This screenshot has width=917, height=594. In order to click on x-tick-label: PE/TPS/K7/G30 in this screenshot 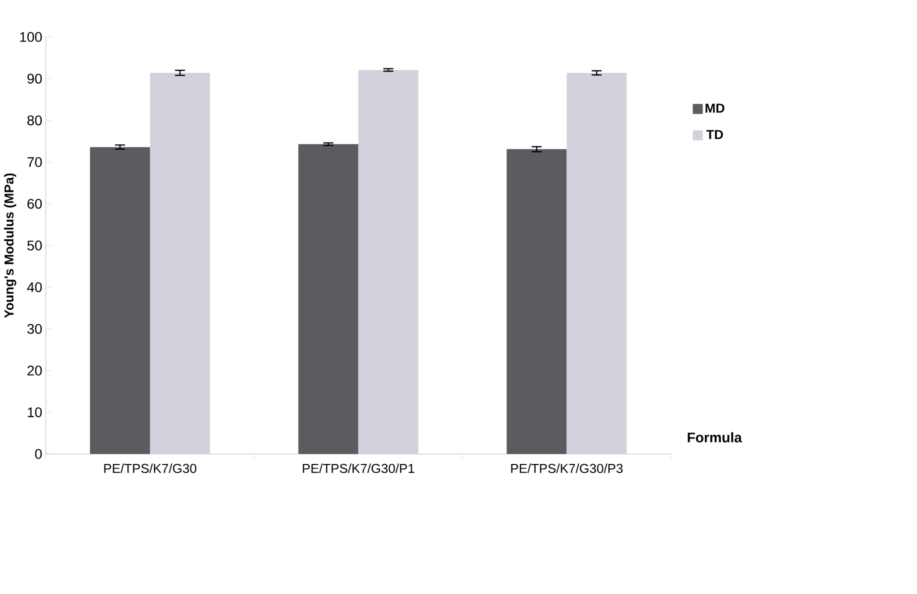, I will do `click(150, 469)`.